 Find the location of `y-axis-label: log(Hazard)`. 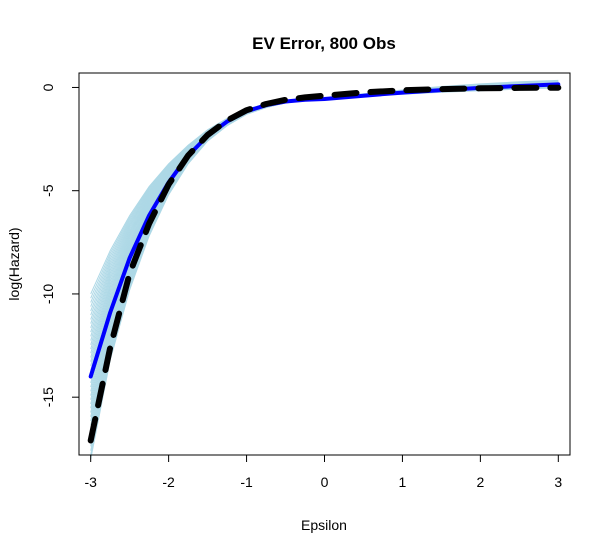

y-axis-label: log(Hazard) is located at coordinates (14, 263).